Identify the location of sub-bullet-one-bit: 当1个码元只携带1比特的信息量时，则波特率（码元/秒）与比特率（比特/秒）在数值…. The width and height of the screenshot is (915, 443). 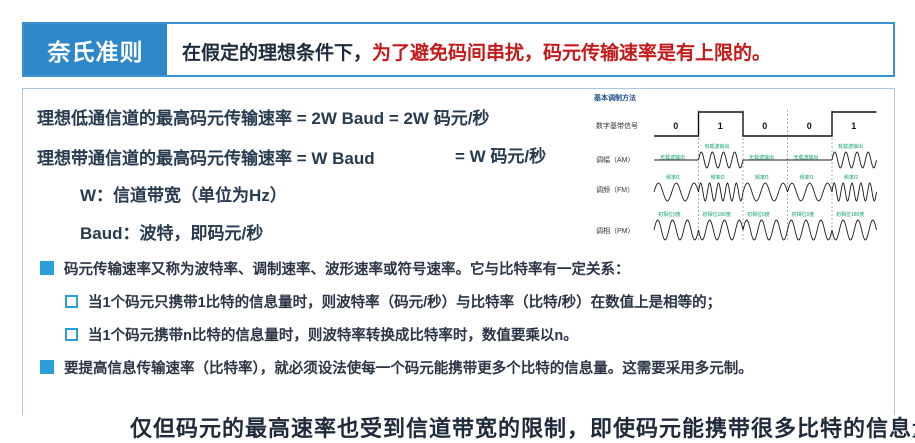
(393, 301).